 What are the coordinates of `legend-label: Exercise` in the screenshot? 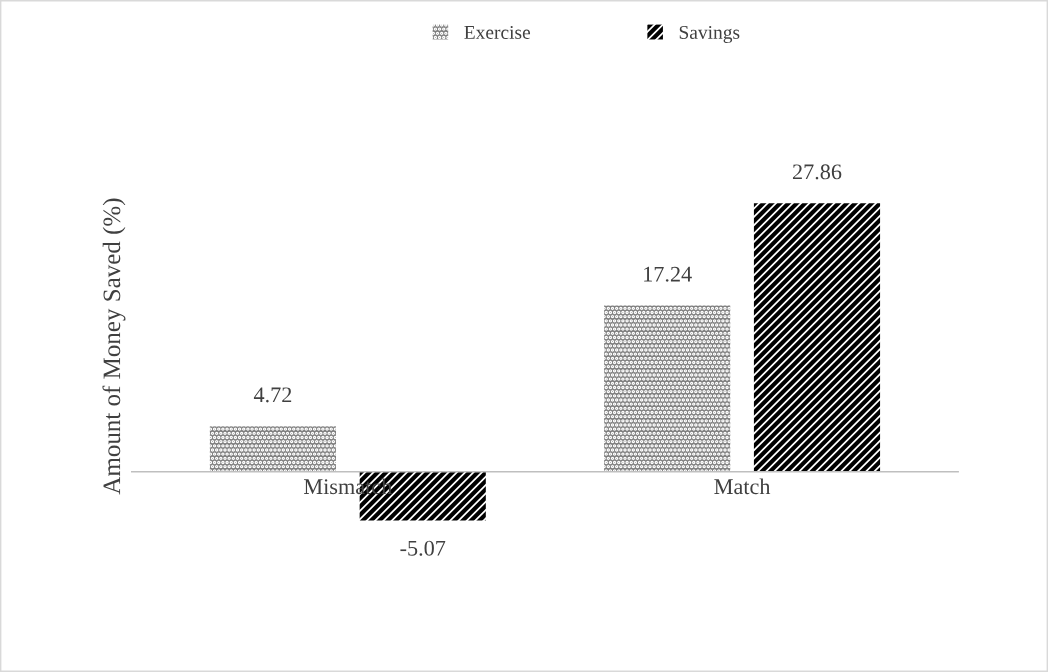 It's located at (497, 32).